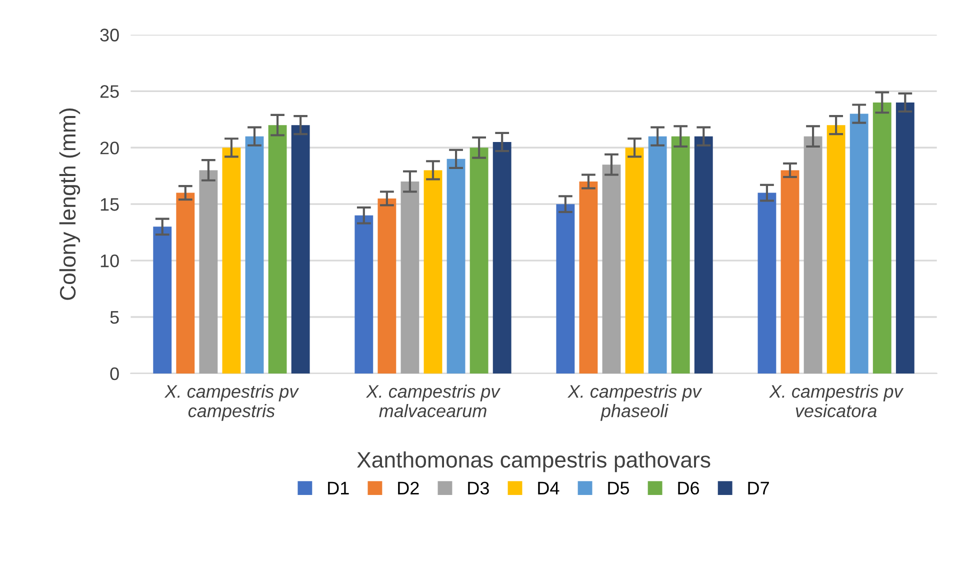 The height and width of the screenshot is (579, 954). What do you see at coordinates (619, 488) in the screenshot?
I see `legend-label: D5` at bounding box center [619, 488].